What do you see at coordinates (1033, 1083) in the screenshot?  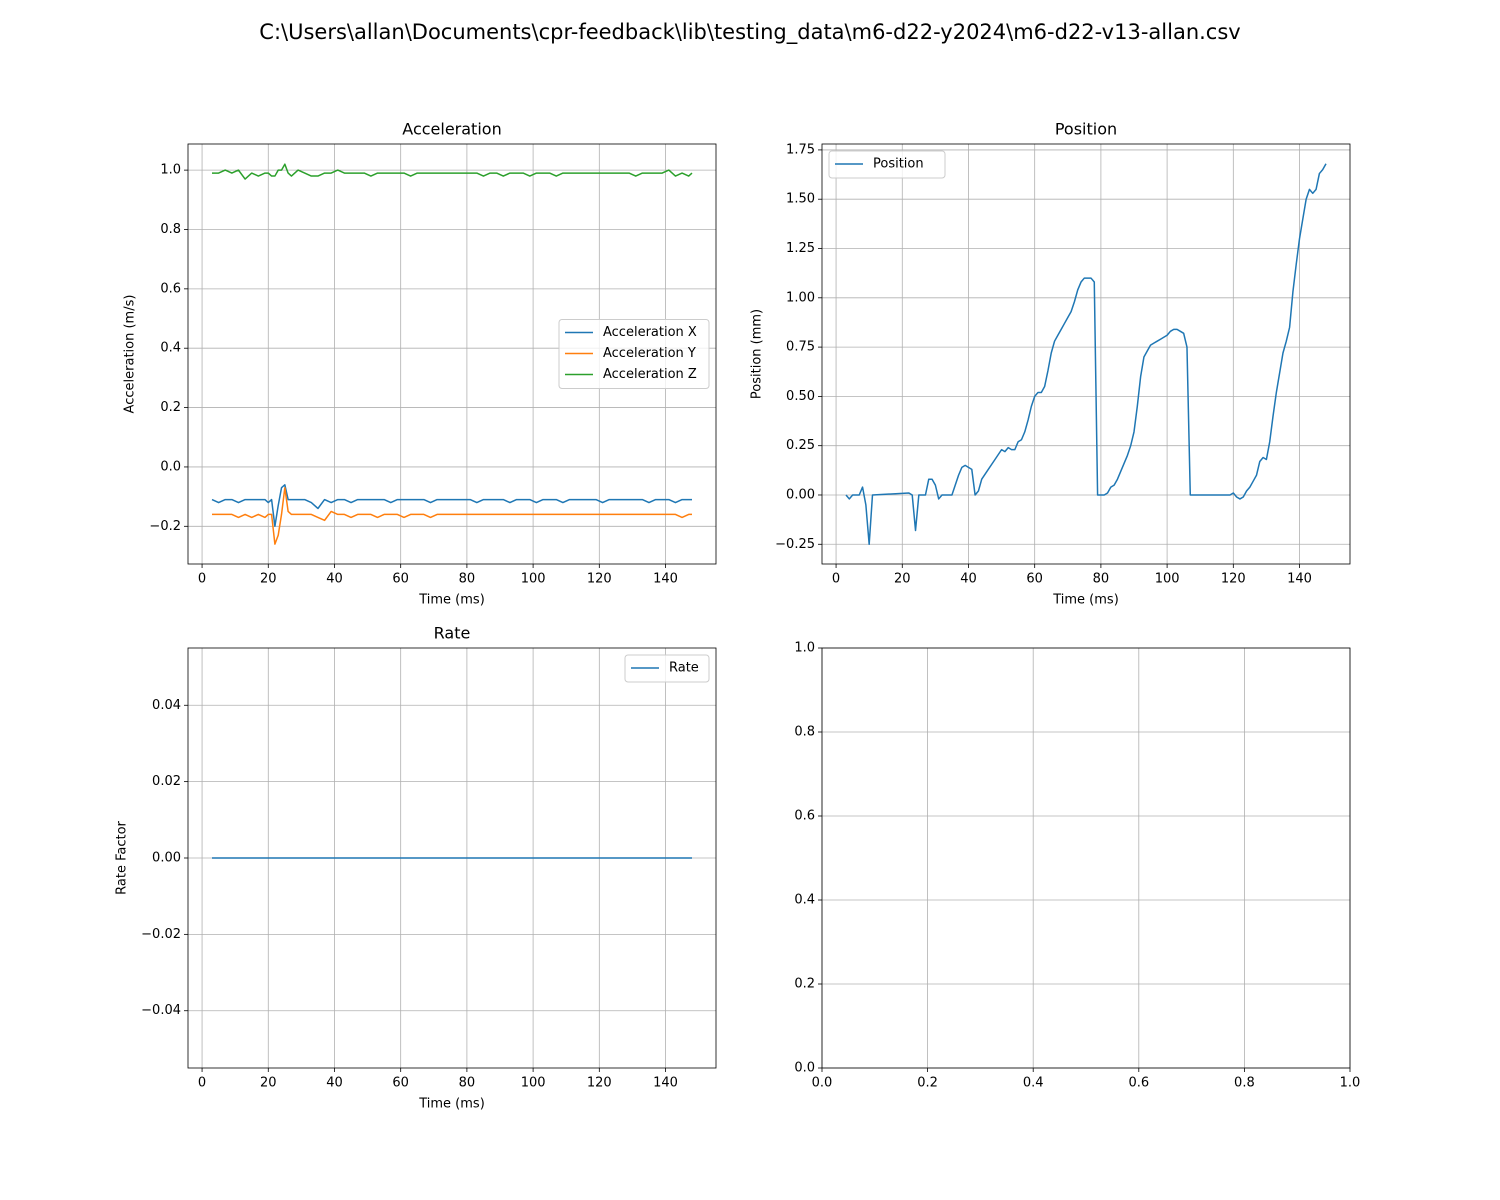 I see `x-tick-label: 0.4` at bounding box center [1033, 1083].